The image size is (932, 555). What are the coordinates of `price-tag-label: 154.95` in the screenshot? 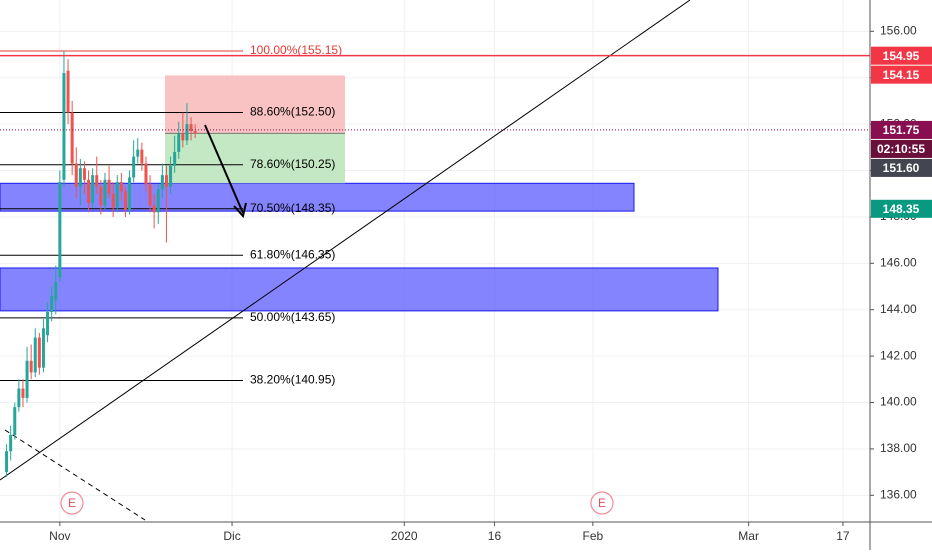 It's located at (901, 56).